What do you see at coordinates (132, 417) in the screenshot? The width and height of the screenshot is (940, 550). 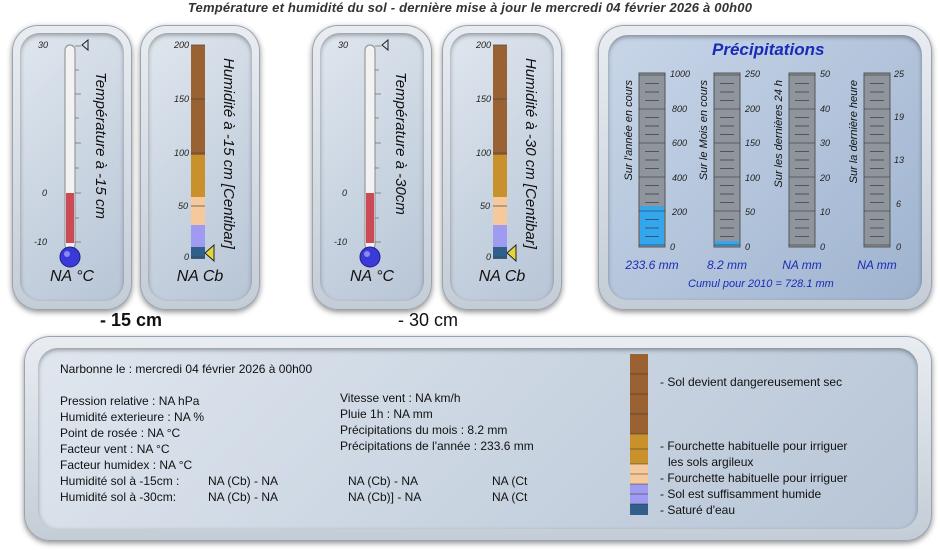 I see `info-humidite-ext: Humidité exterieure : NA %` at bounding box center [132, 417].